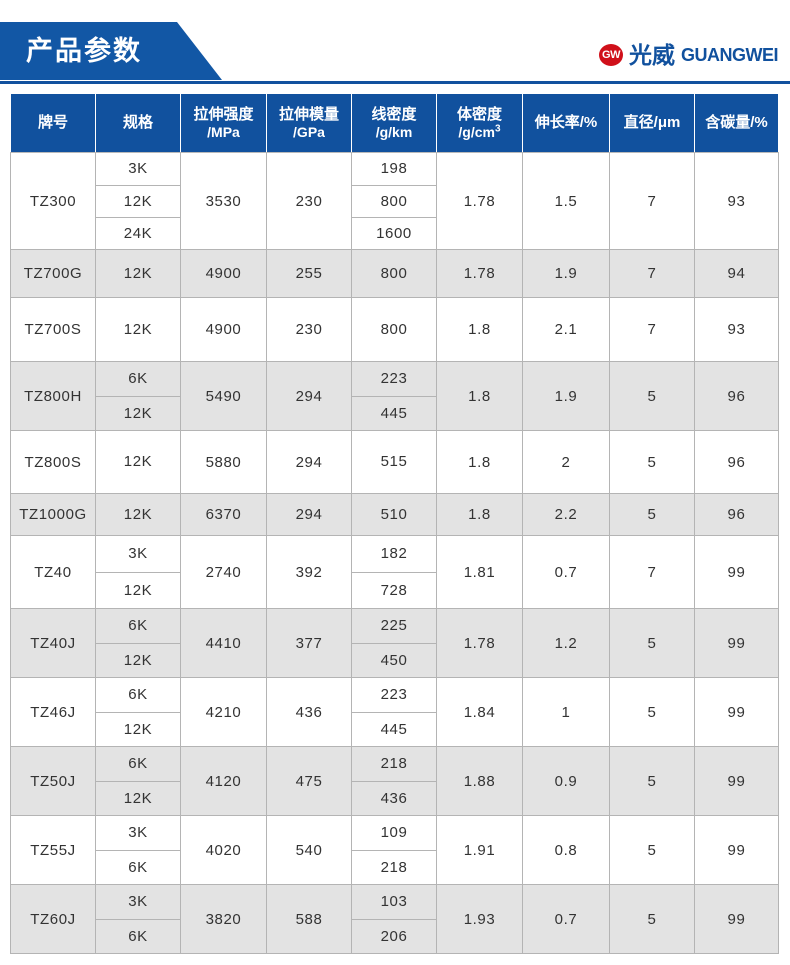 Image resolution: width=790 pixels, height=965 pixels. Describe the element at coordinates (566, 781) in the screenshot. I see `cell-elongation: 0.9` at that location.